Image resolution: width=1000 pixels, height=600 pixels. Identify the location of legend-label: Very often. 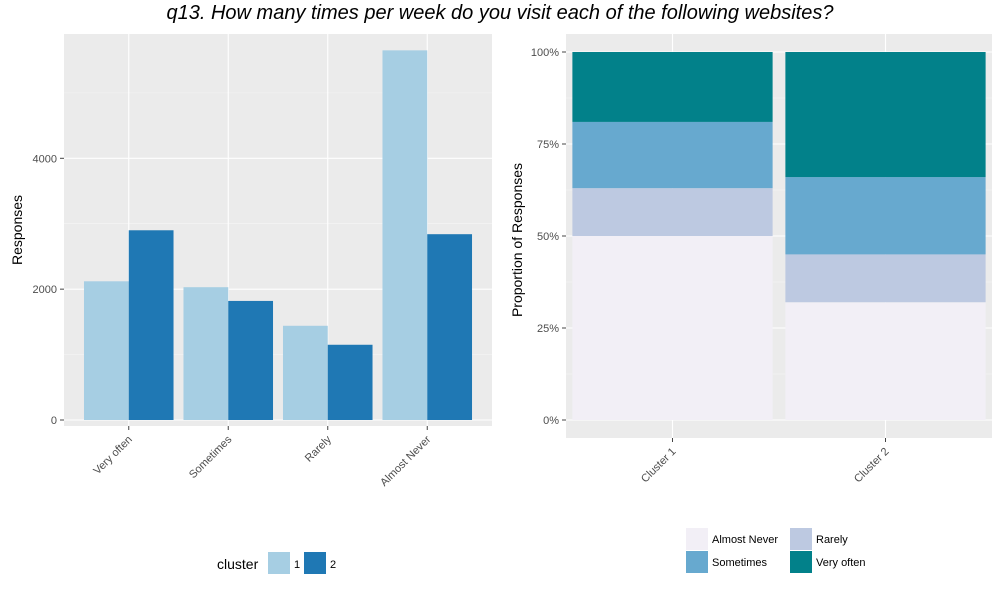
(841, 563).